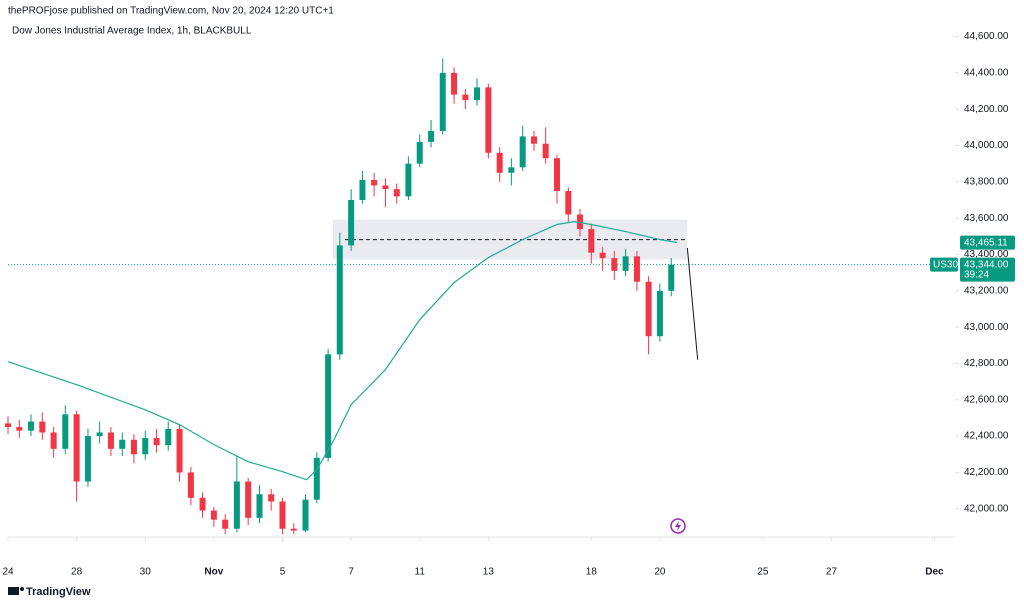 This screenshot has height=606, width=1024. I want to click on y-tick-label: 43,200.00, so click(986, 290).